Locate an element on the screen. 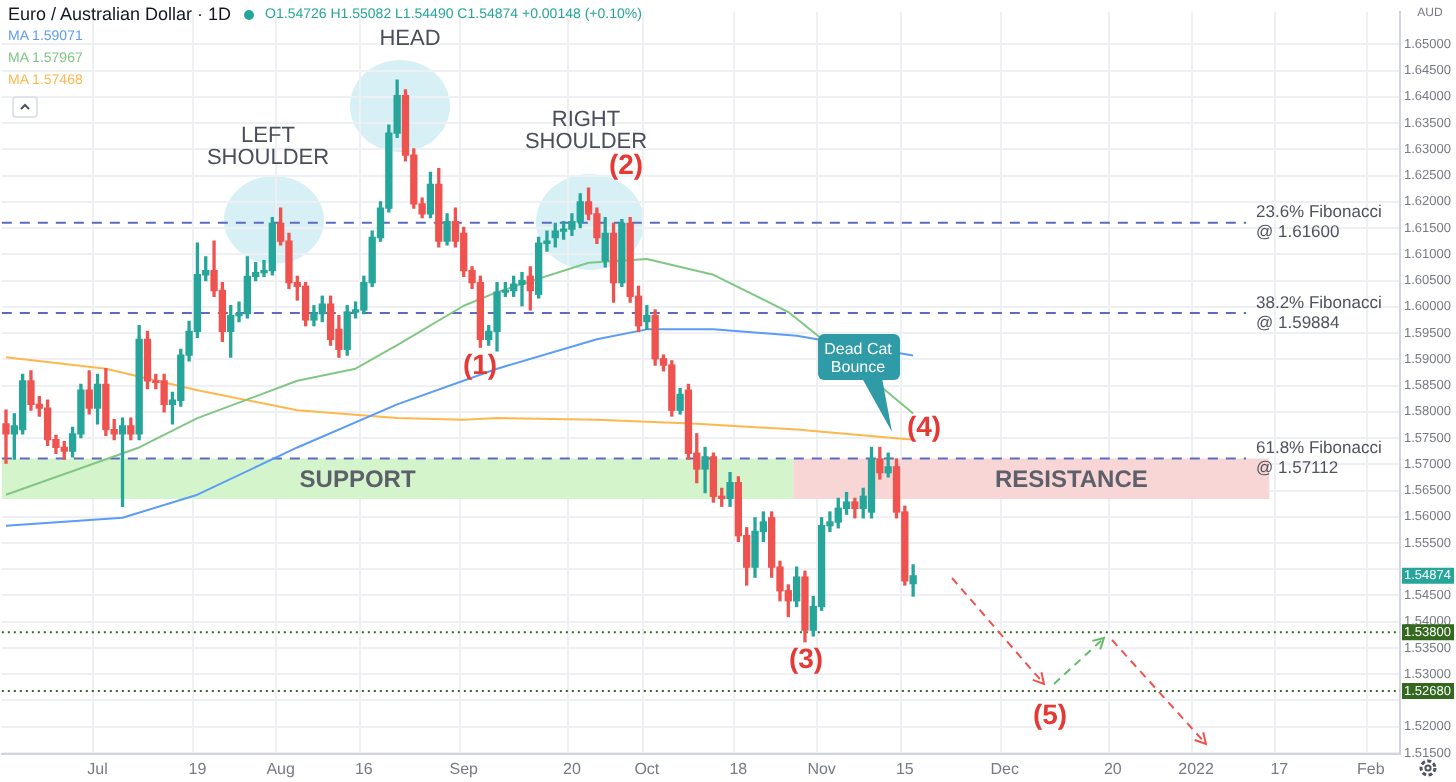 Image resolution: width=1456 pixels, height=782 pixels. x-tick-label: Sep is located at coordinates (464, 769).